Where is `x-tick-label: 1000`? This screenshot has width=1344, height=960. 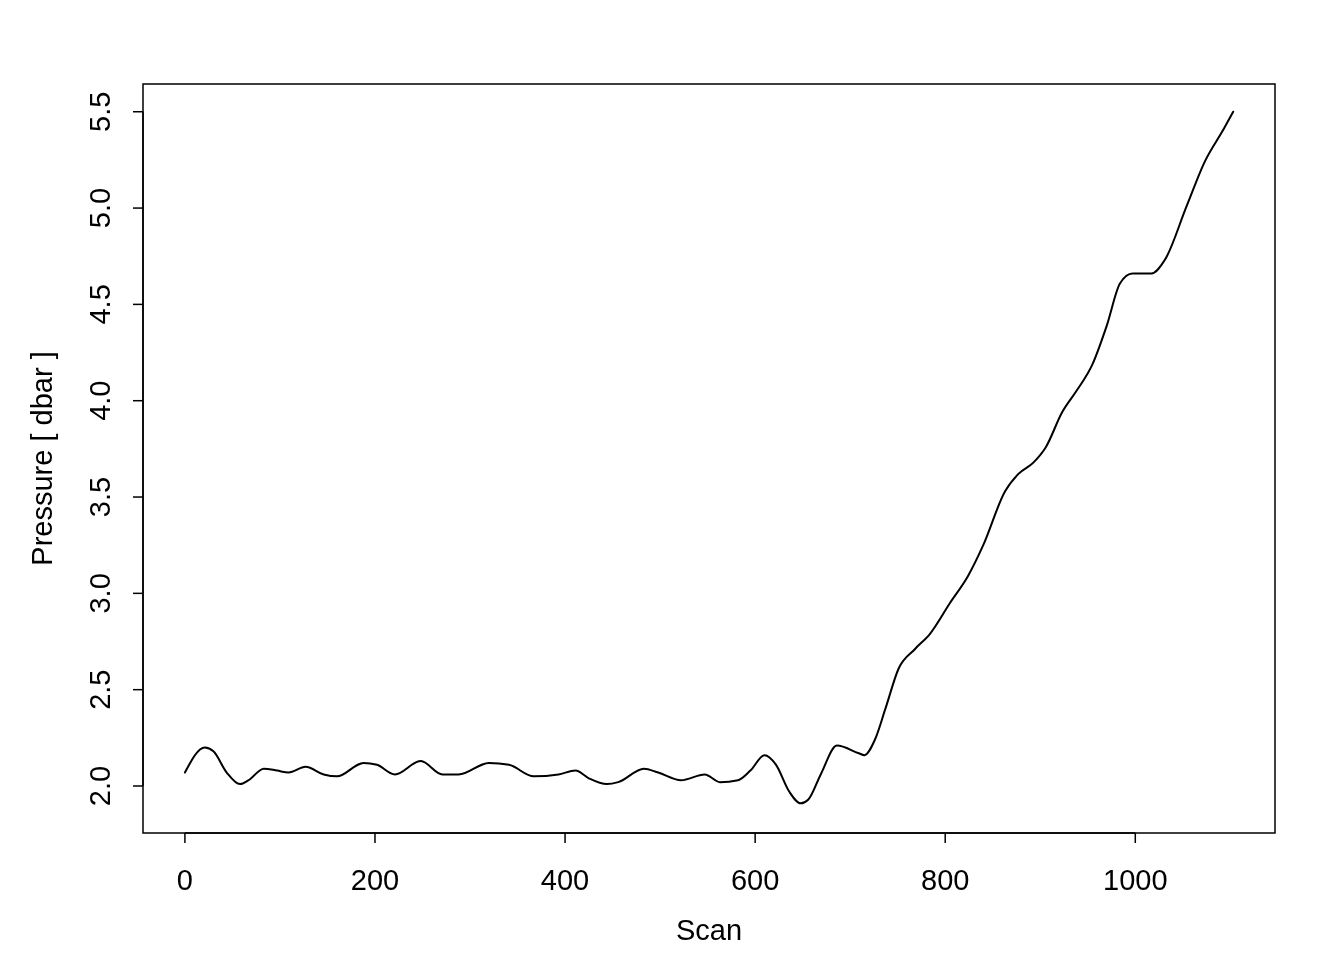
x-tick-label: 1000 is located at coordinates (1135, 880).